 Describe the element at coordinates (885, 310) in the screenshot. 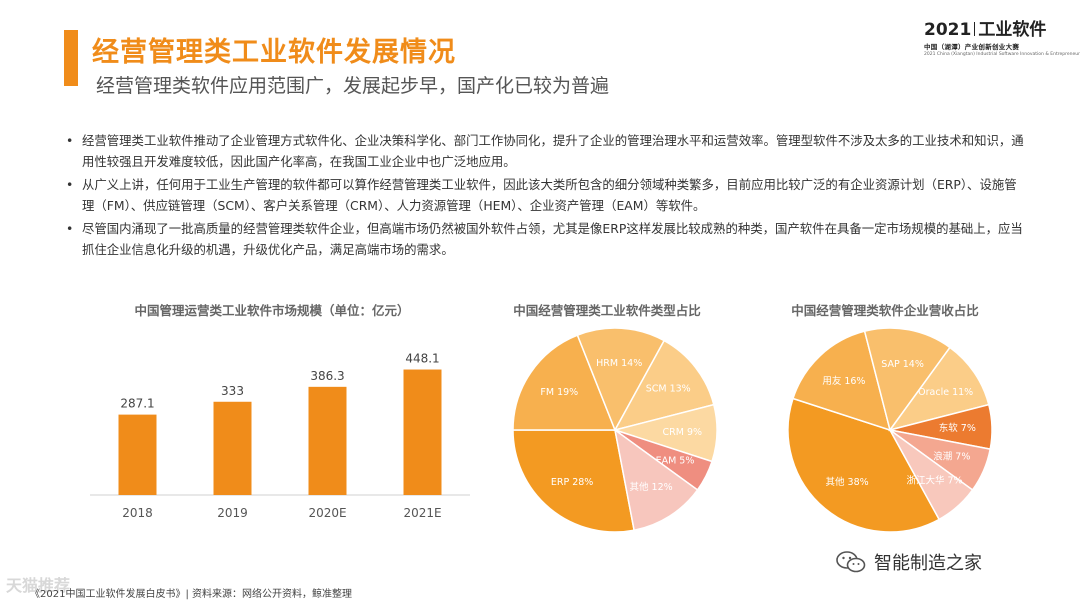

I see `revenue-pie-title: 中国经营管理类软件企业营收占比` at that location.